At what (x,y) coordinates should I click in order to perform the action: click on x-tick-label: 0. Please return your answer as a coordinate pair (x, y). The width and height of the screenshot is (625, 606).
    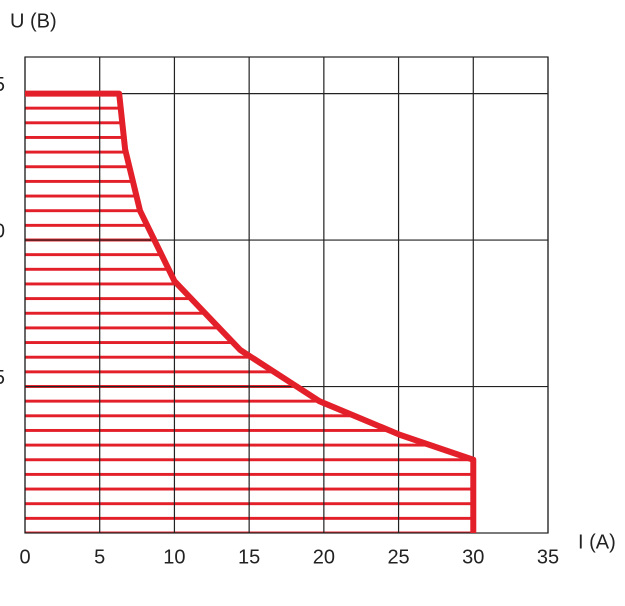
    Looking at the image, I should click on (24, 557).